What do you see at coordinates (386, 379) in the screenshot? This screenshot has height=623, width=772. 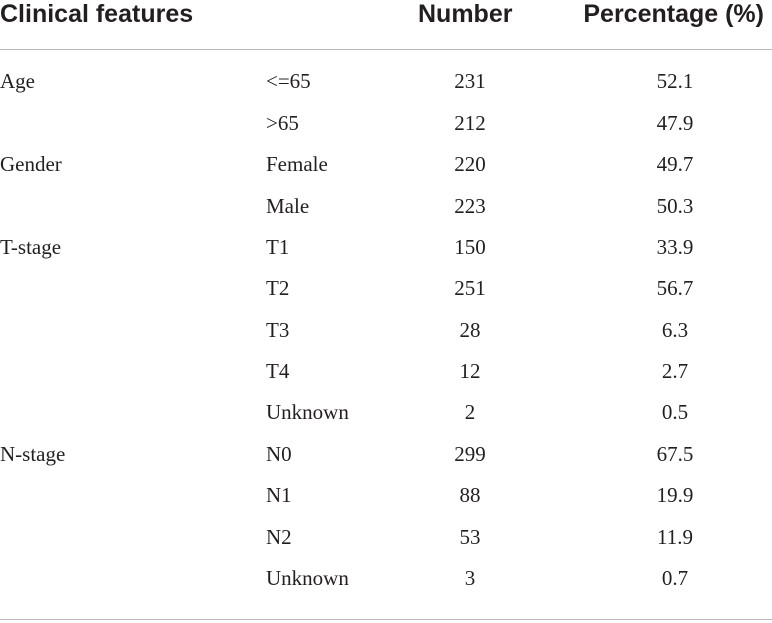 I see `table-row: T4 12 2.7` at bounding box center [386, 379].